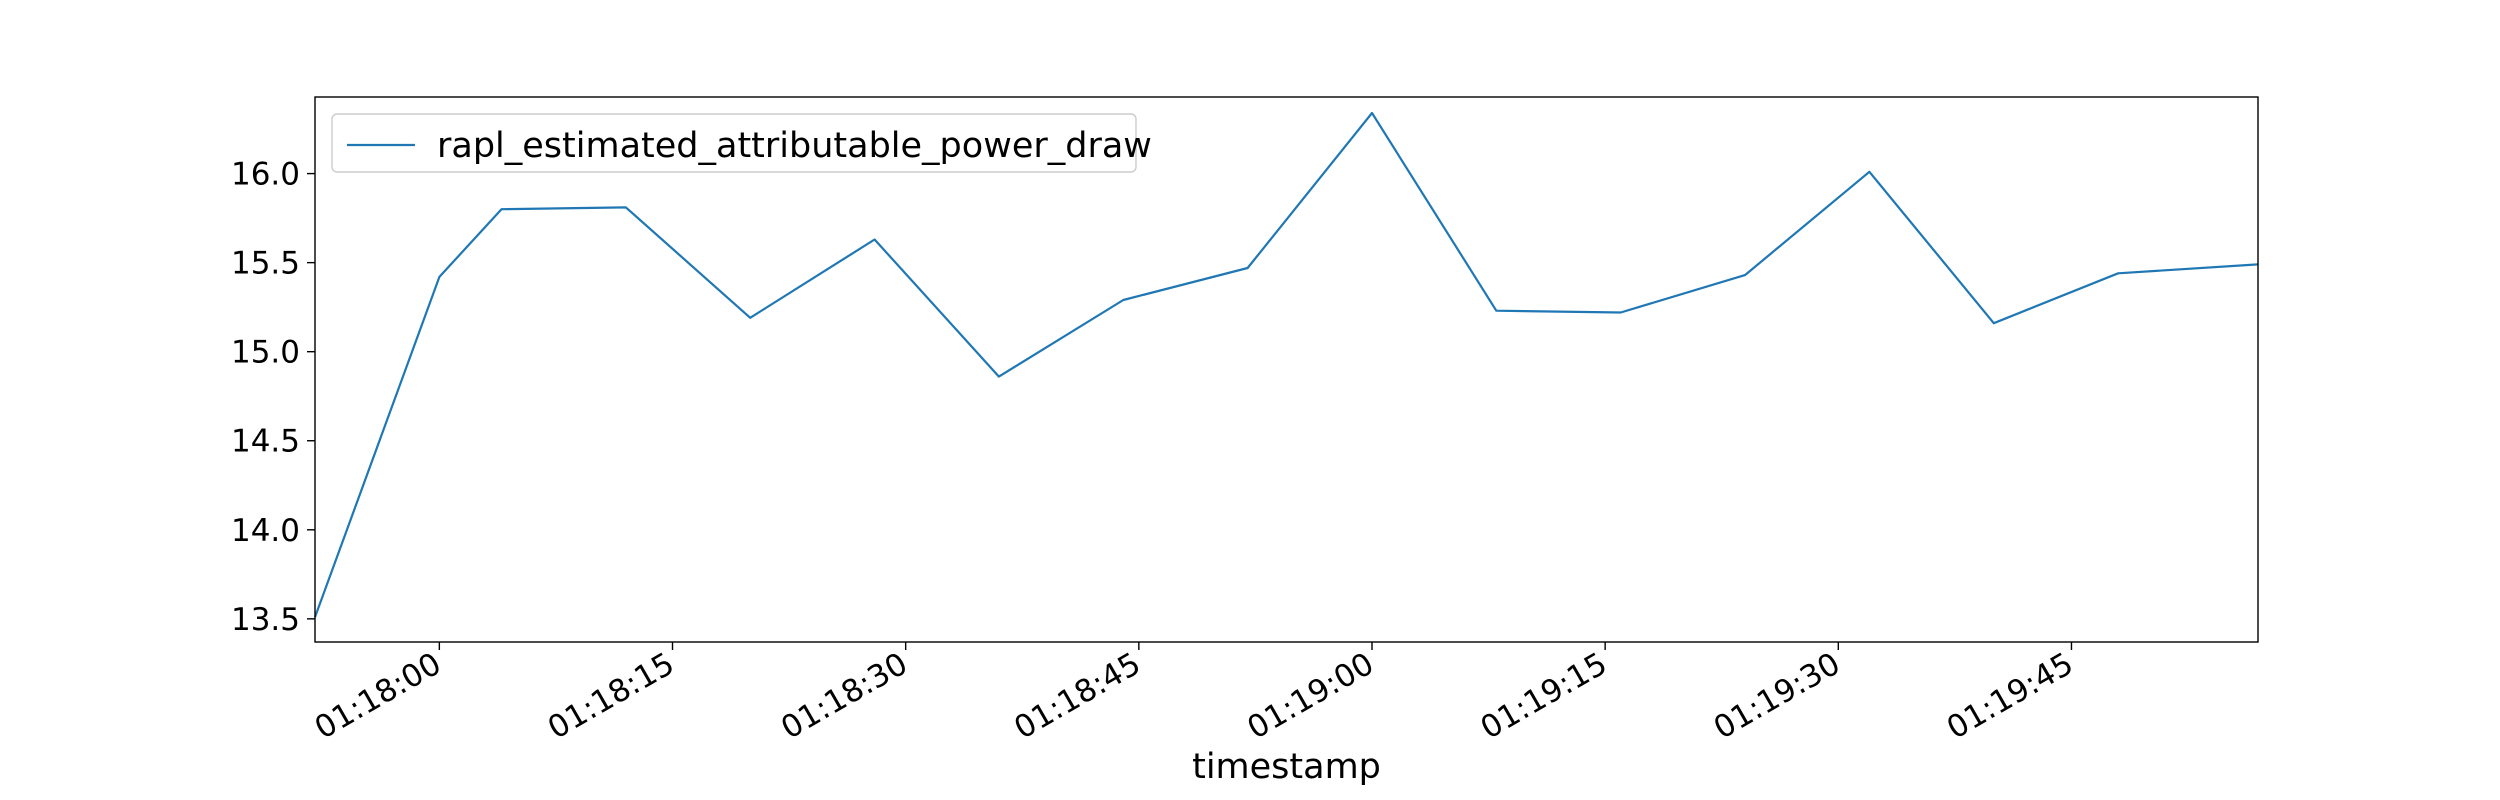  What do you see at coordinates (265, 620) in the screenshot?
I see `y-tick-label: 13.5` at bounding box center [265, 620].